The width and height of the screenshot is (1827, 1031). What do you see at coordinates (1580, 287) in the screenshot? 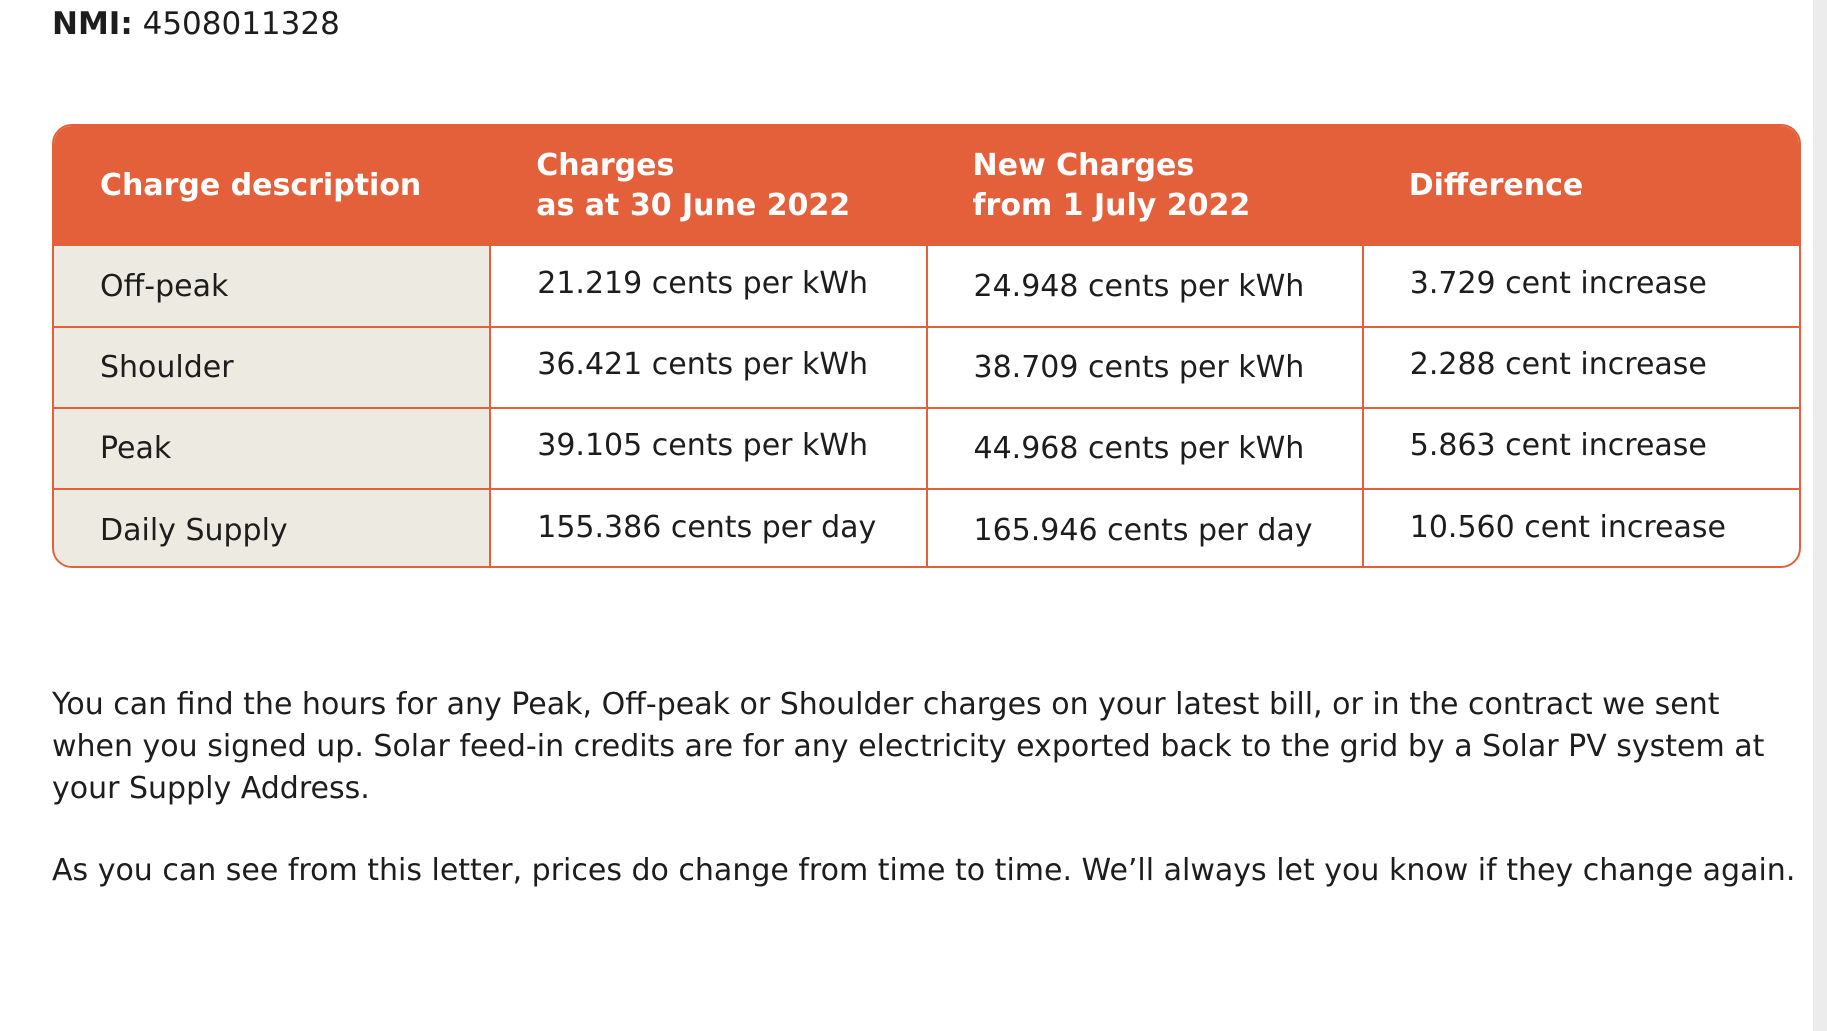
I see `cell-difference: 3.729 cent increase` at bounding box center [1580, 287].